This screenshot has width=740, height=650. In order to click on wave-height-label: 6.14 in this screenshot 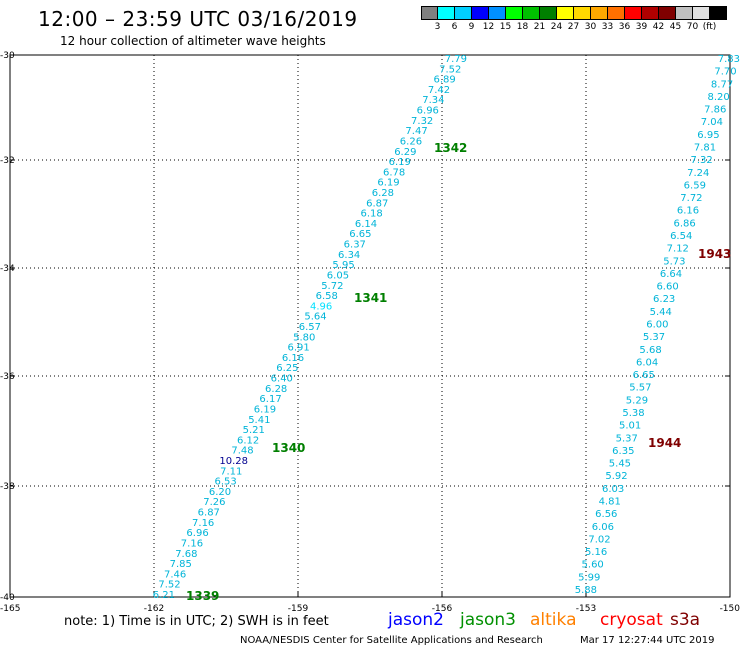, I will do `click(366, 224)`.